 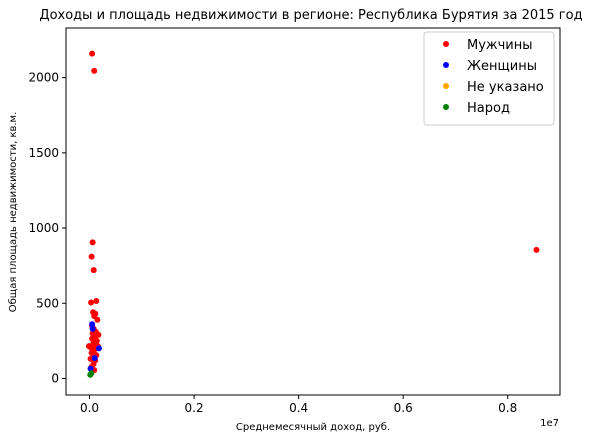 What do you see at coordinates (488, 108) in the screenshot?
I see `legend-label-3: Народ` at bounding box center [488, 108].